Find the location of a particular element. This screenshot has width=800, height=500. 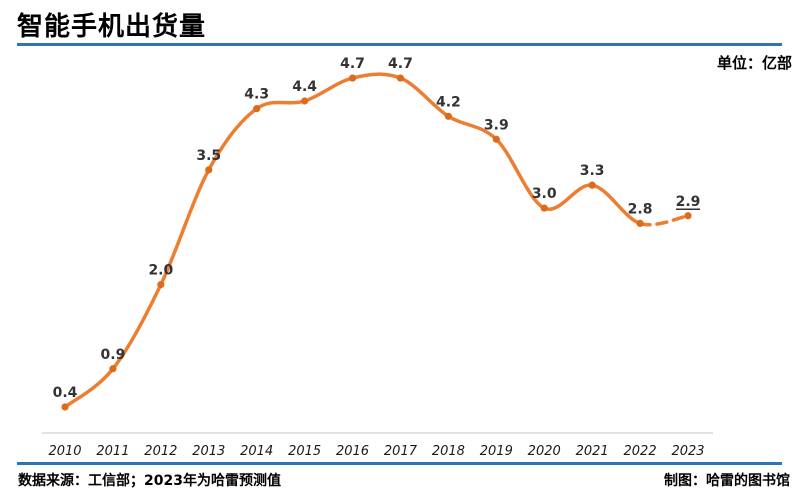

data-point-label: 4.4 is located at coordinates (304, 87).